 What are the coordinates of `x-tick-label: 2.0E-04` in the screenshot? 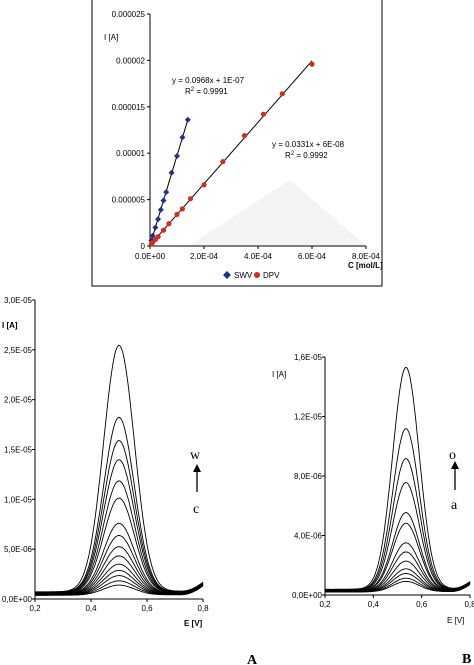 It's located at (204, 256).